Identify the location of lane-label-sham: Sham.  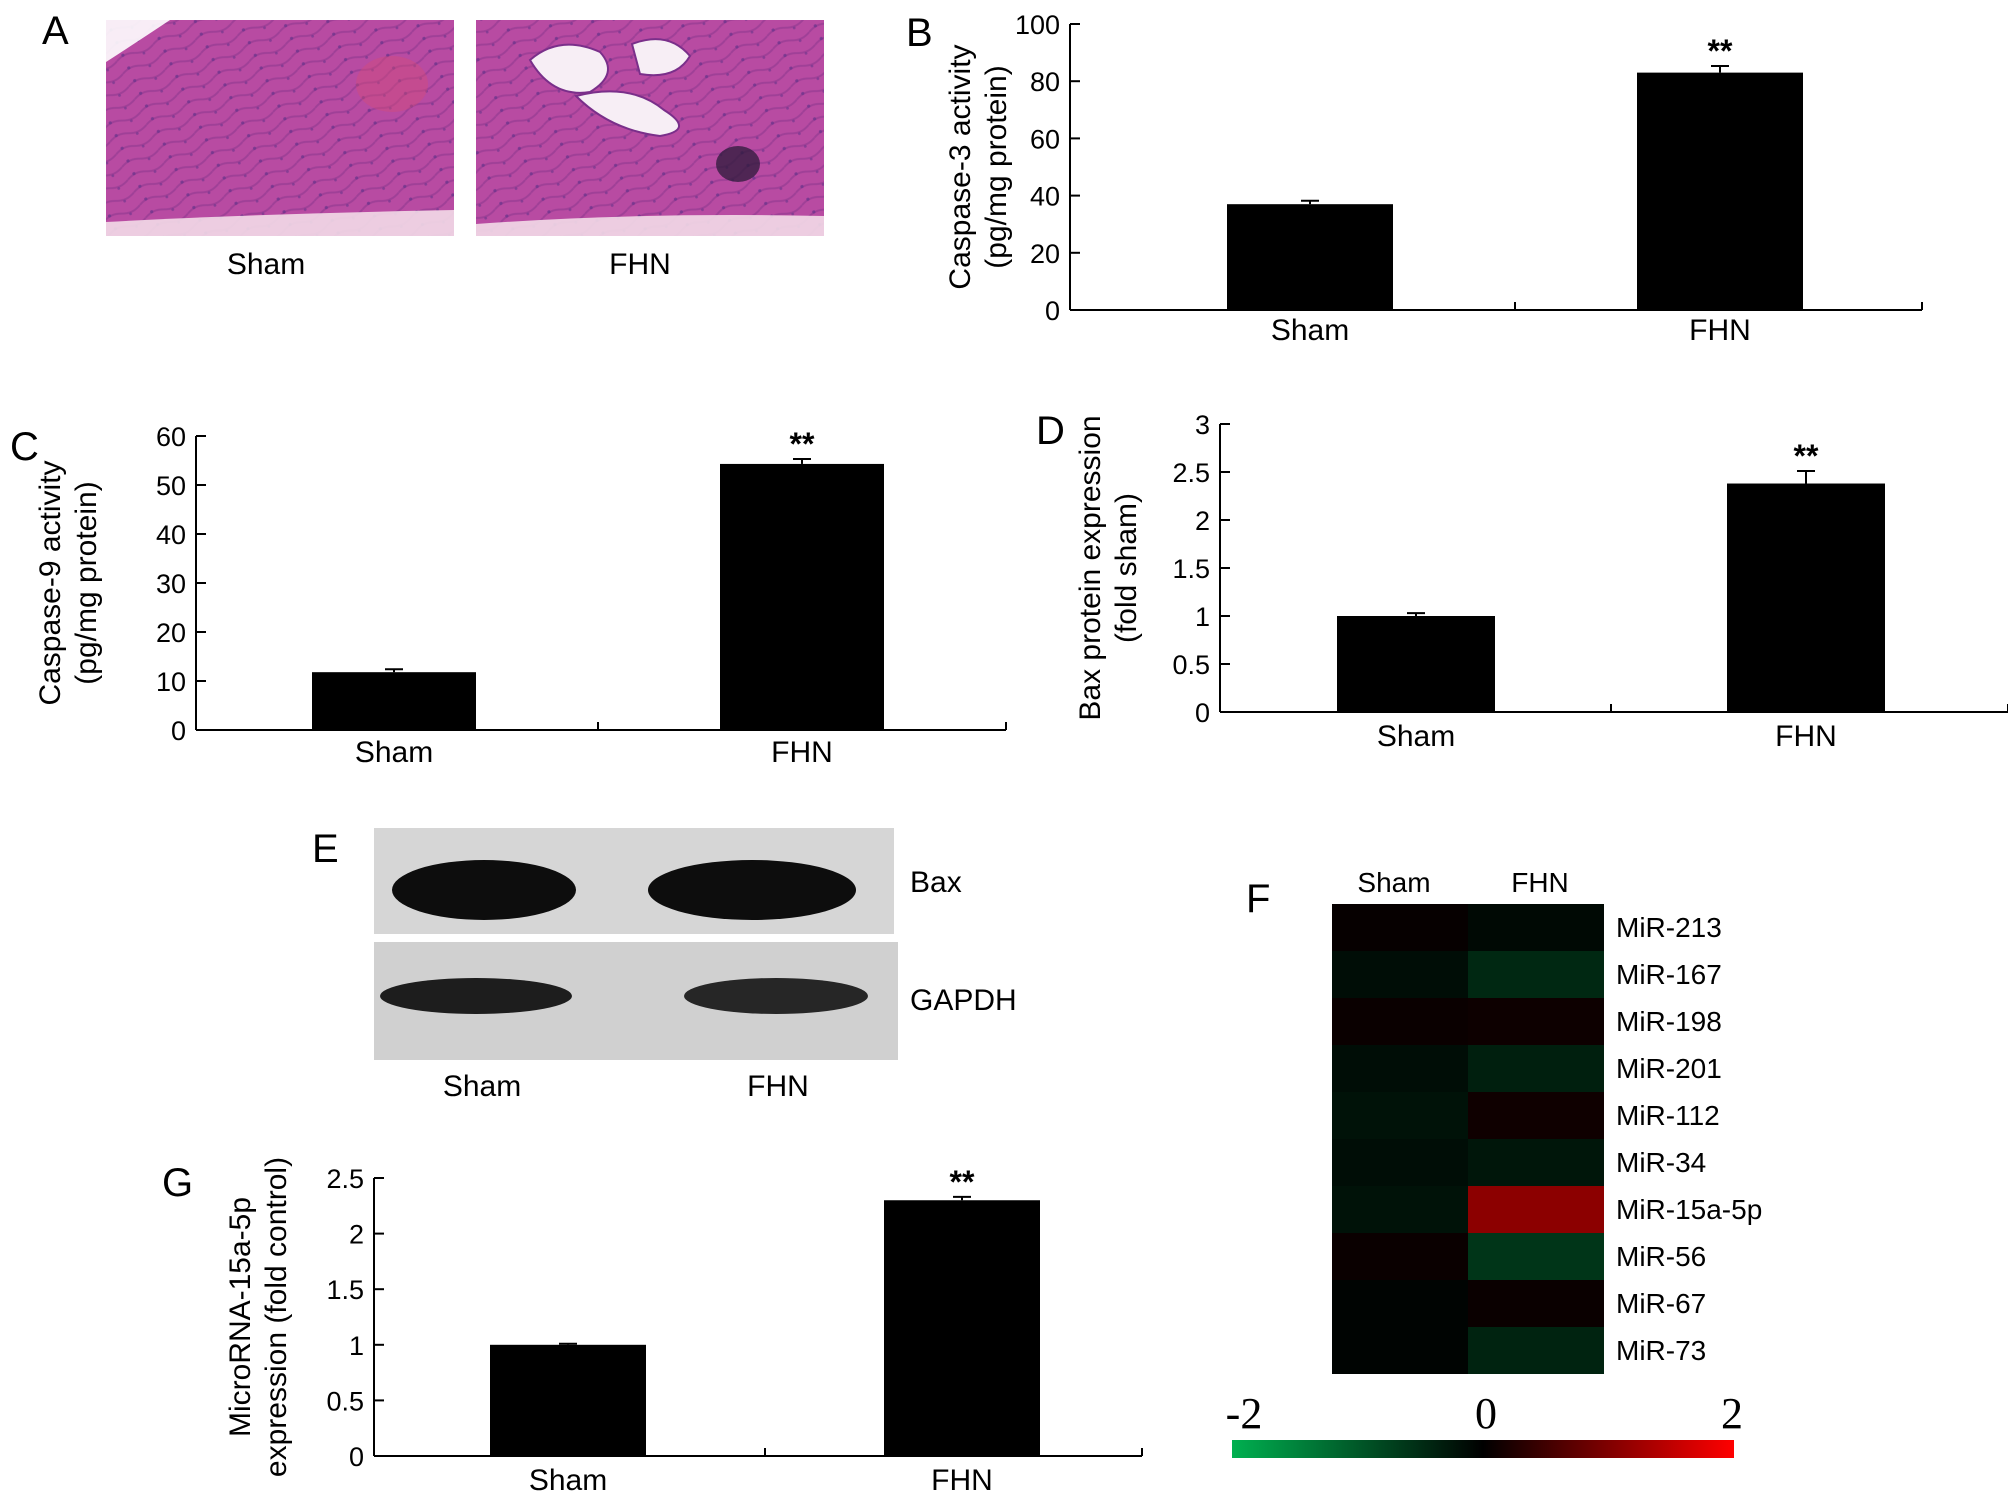
(482, 1086).